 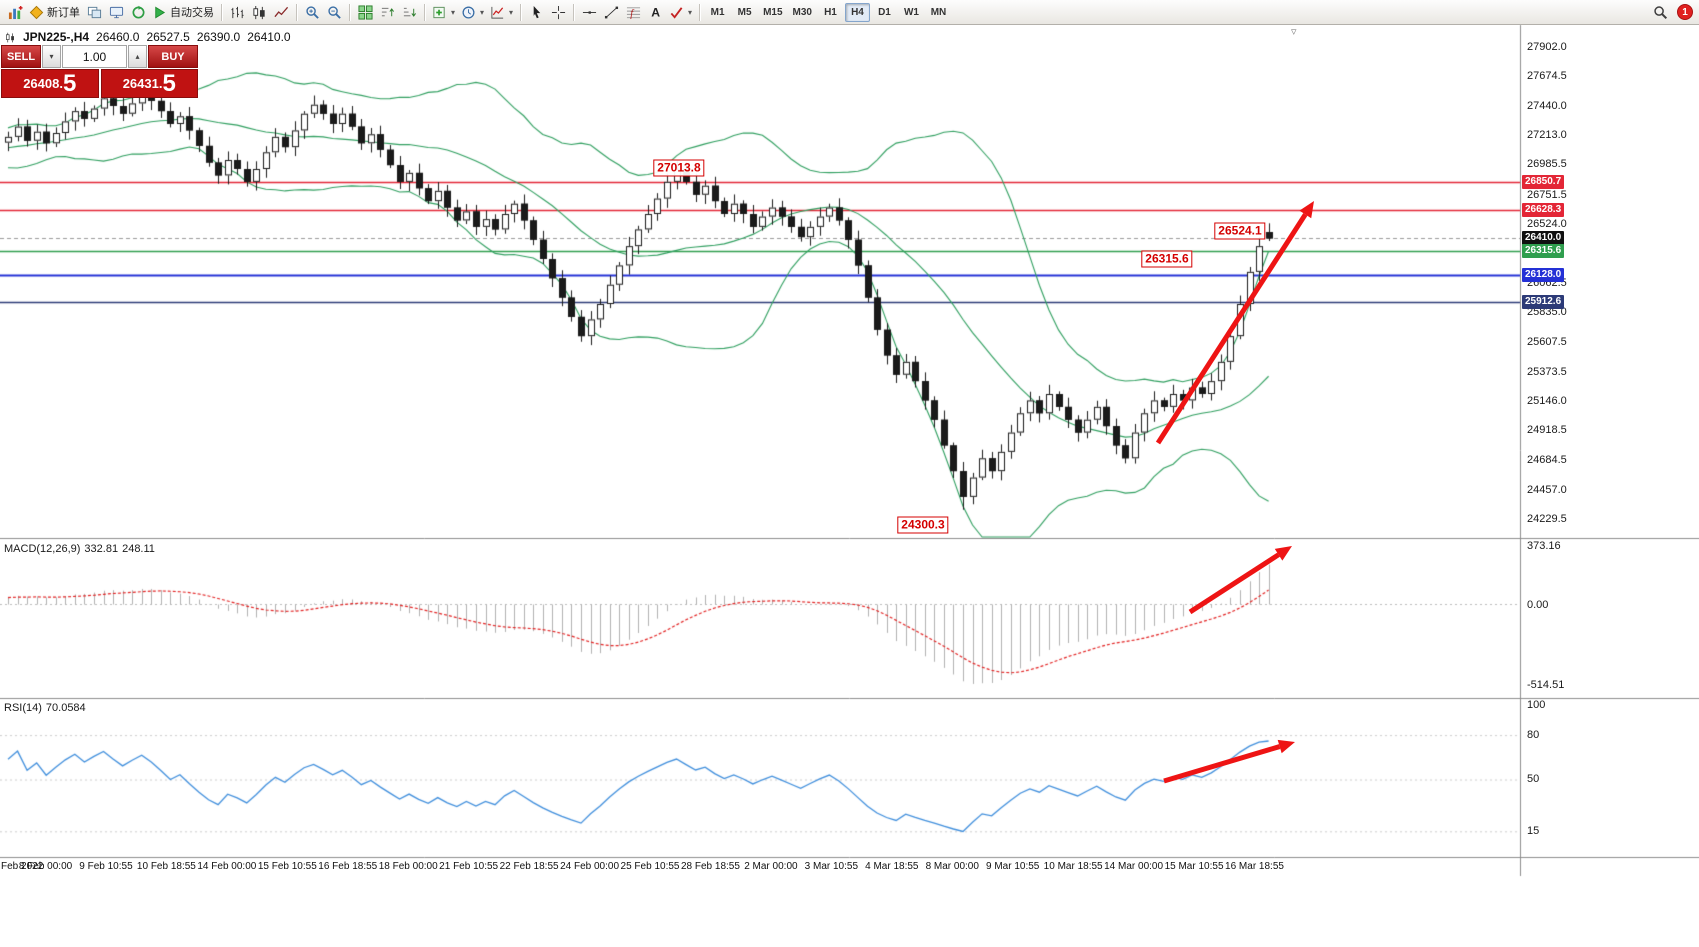 What do you see at coordinates (1533, 830) in the screenshot?
I see `rsi-axis-label: 15` at bounding box center [1533, 830].